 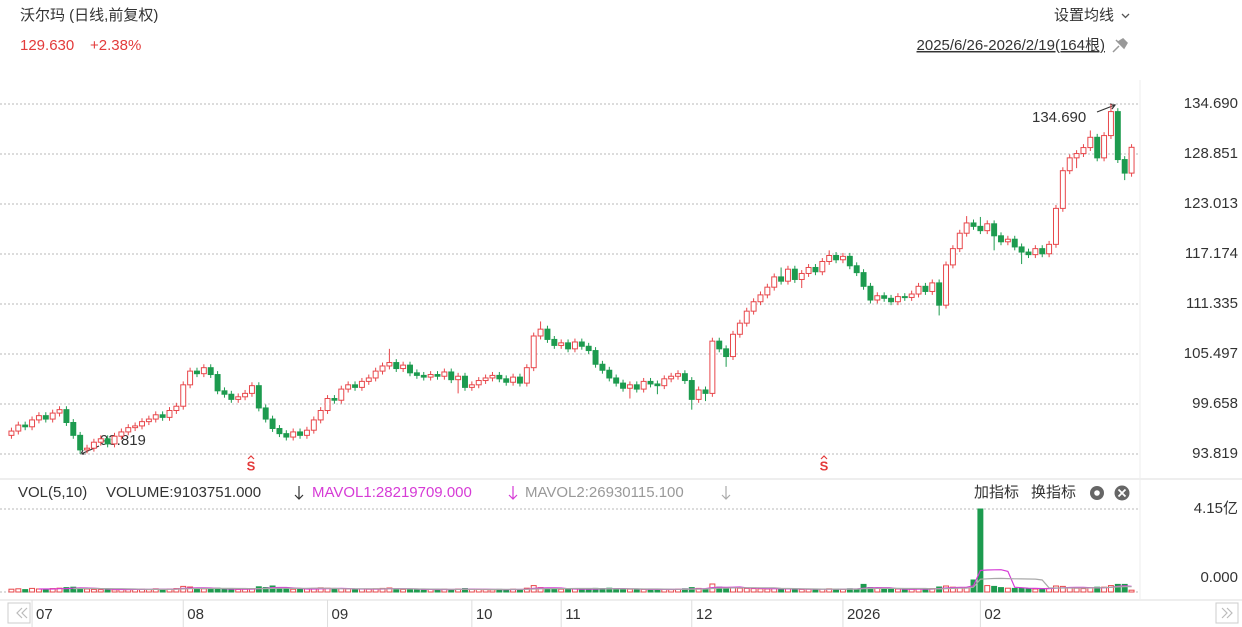 I want to click on x-tick-label: 07, so click(x=44, y=614).